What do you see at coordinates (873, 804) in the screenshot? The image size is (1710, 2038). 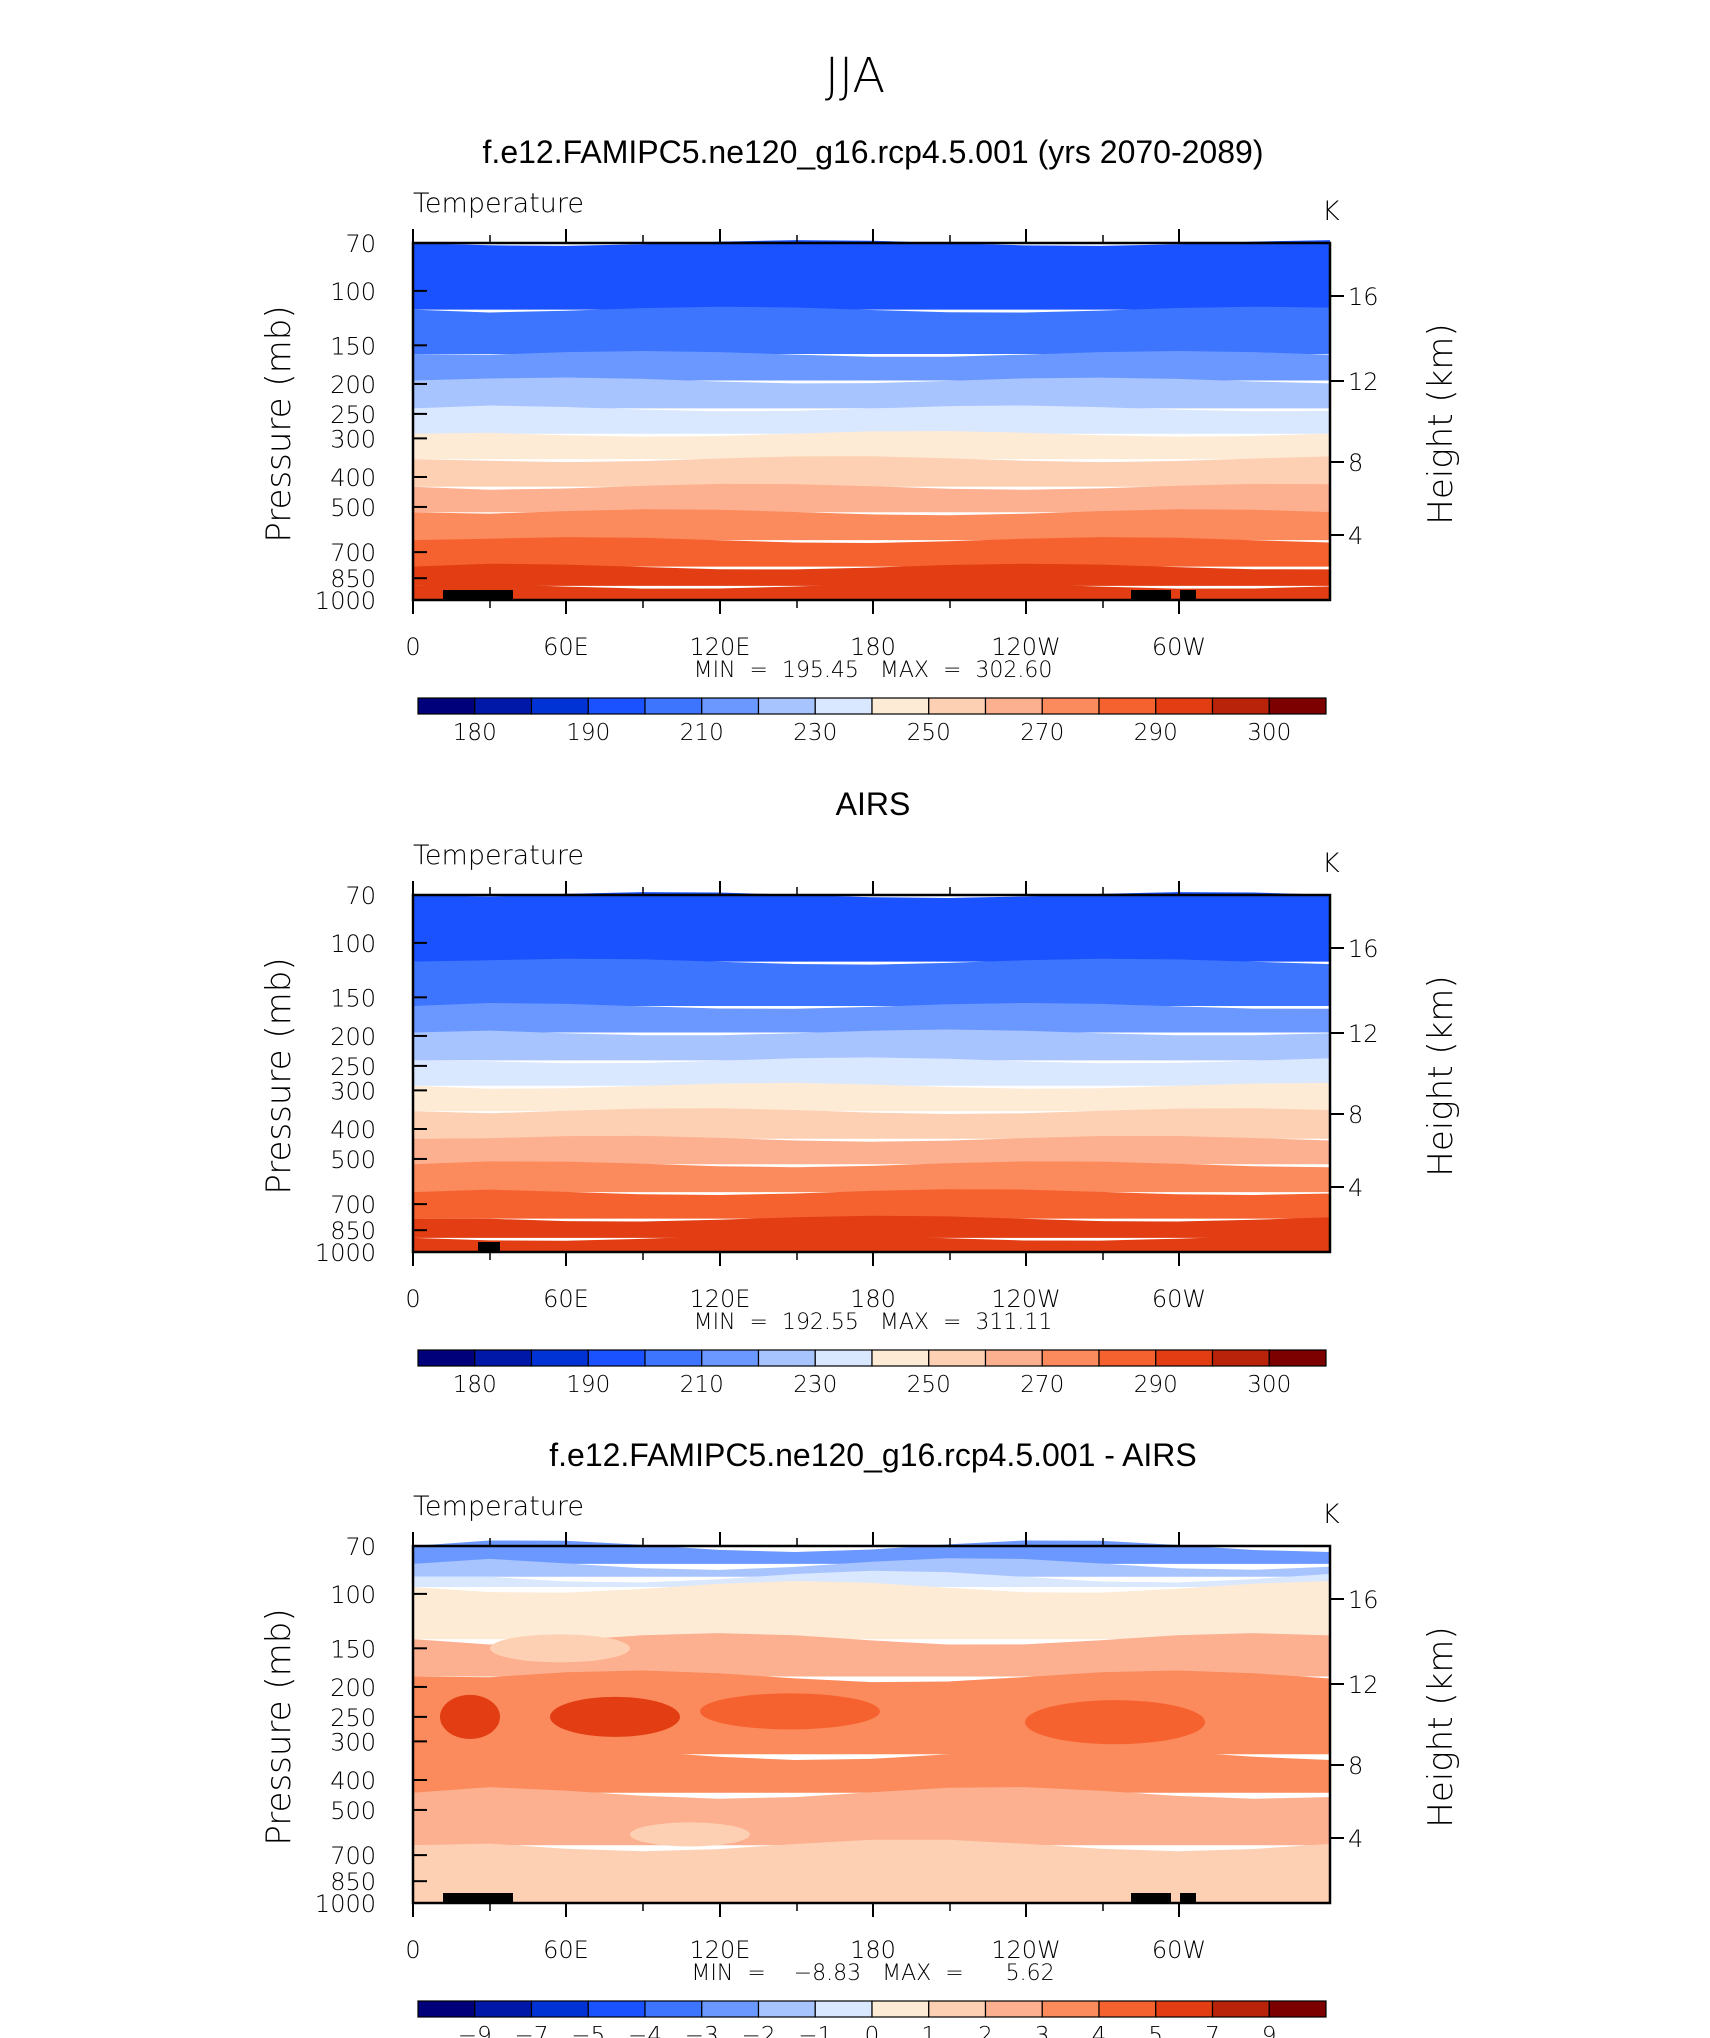 I see `panel-title: AIRS` at bounding box center [873, 804].